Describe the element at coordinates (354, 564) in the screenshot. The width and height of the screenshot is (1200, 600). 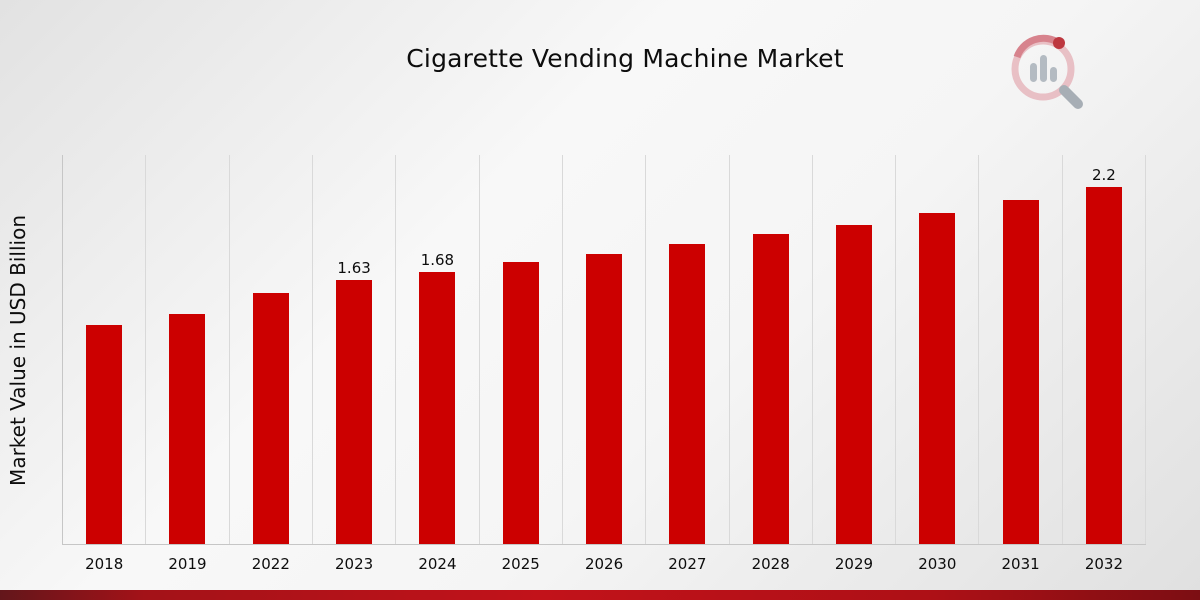
I see `x-tick-label: 2023` at that location.